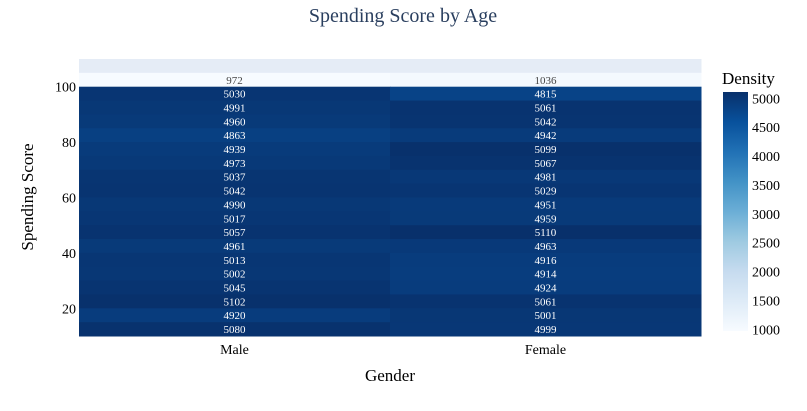 The image size is (807, 411). Describe the element at coordinates (766, 330) in the screenshot. I see `colorbar-tick-label: 1000` at that location.